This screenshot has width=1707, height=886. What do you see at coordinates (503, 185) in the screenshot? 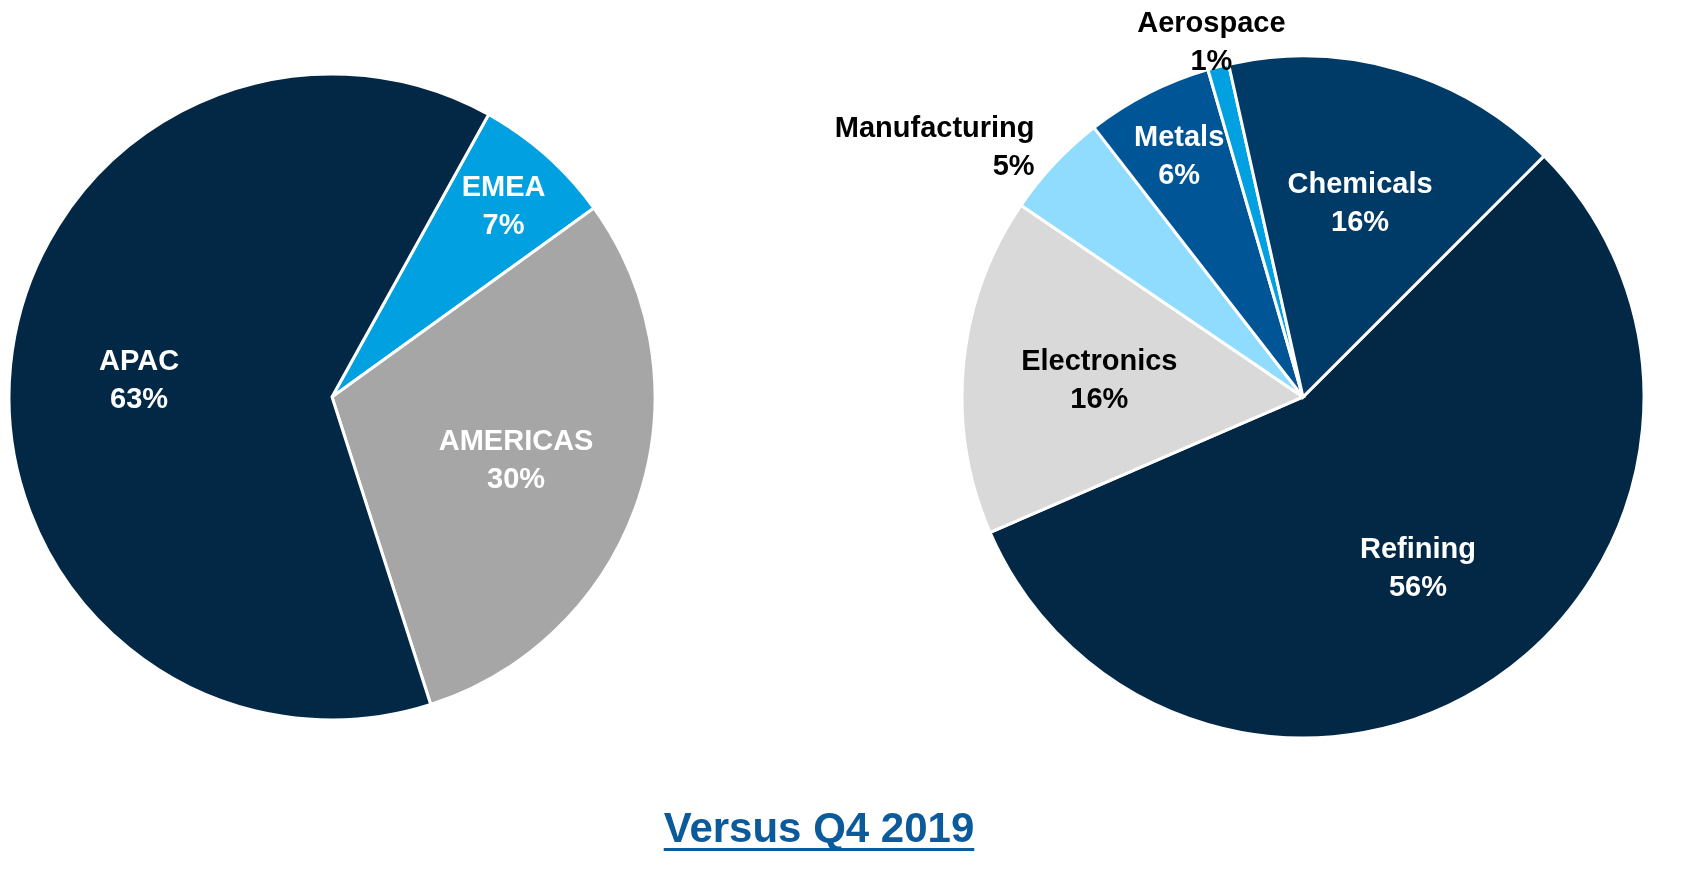
I see `slice-label: EMEA` at bounding box center [503, 185].